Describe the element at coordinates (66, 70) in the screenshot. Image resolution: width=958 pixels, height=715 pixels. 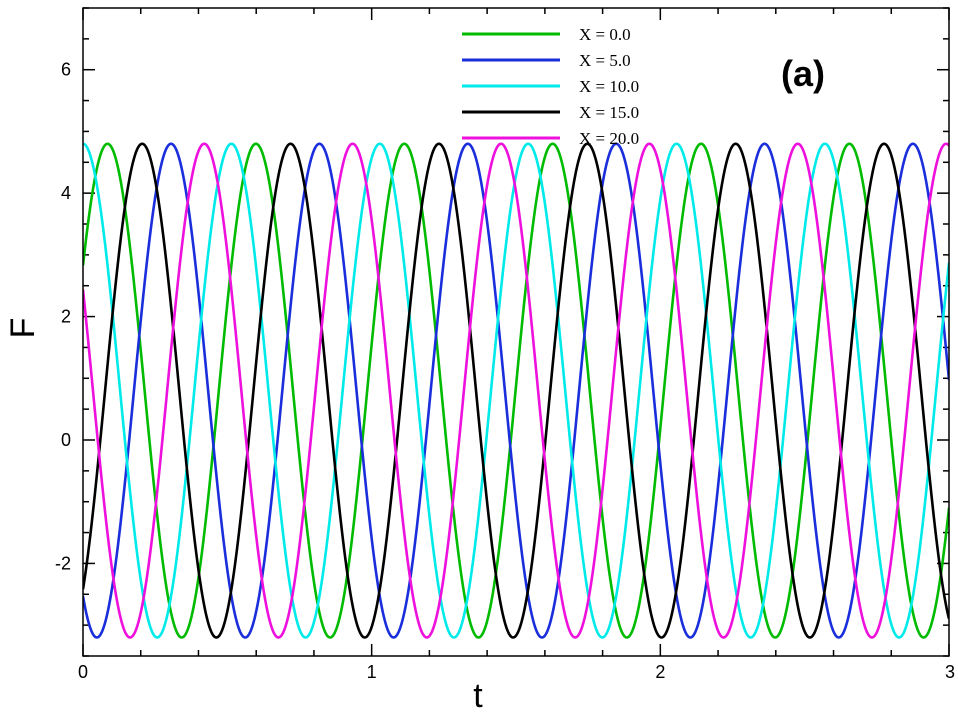
I see `y-tick-label: 6` at that location.